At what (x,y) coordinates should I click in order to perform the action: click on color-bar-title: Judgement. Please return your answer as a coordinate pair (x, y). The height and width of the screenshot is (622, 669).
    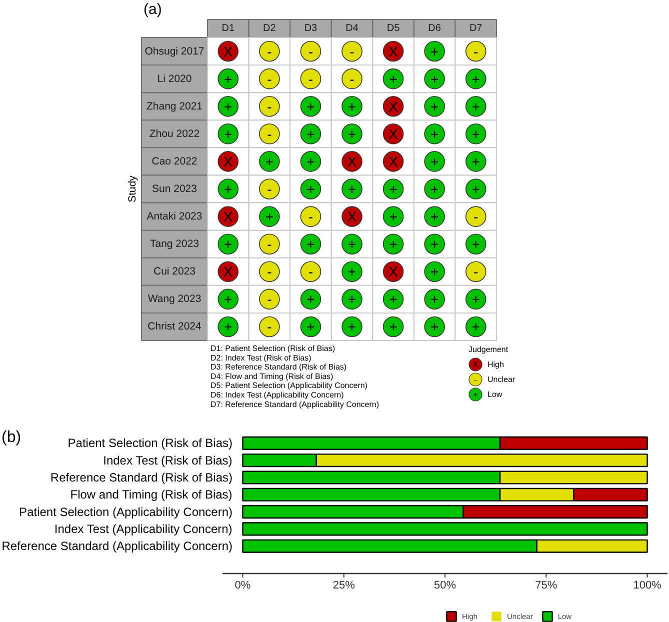
    Looking at the image, I should click on (488, 349).